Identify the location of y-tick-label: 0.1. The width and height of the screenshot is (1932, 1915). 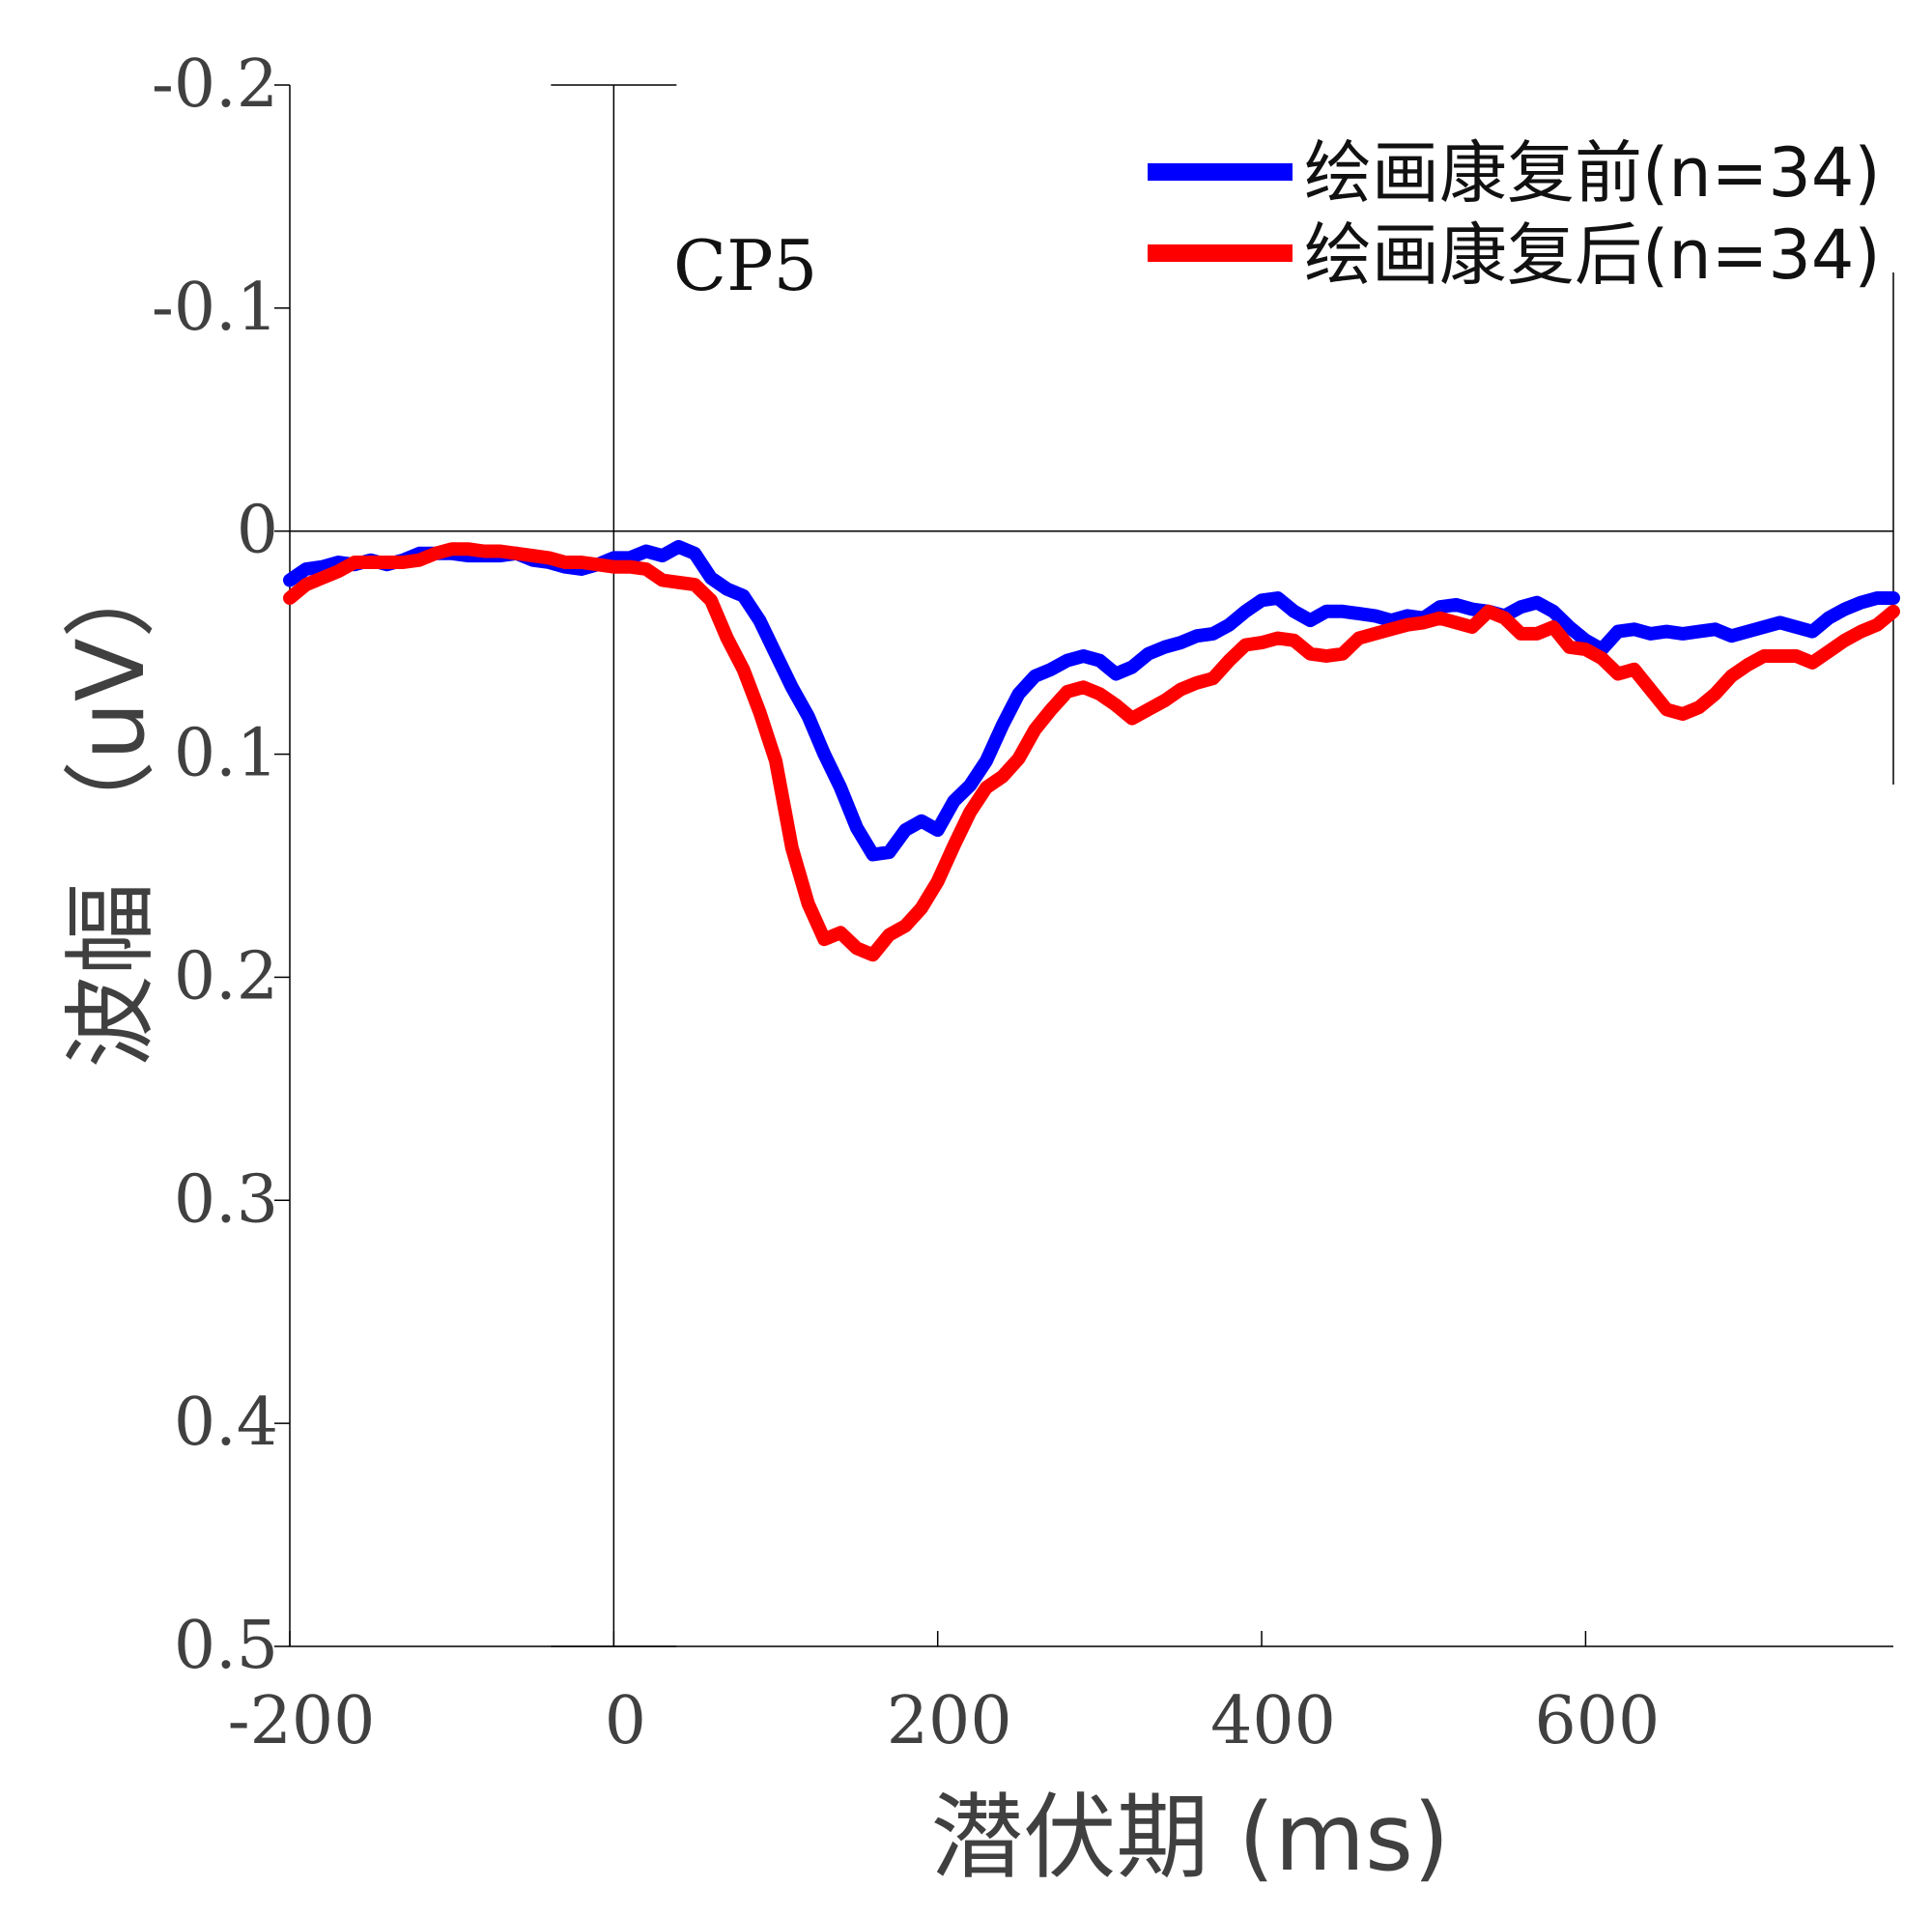
(226, 754).